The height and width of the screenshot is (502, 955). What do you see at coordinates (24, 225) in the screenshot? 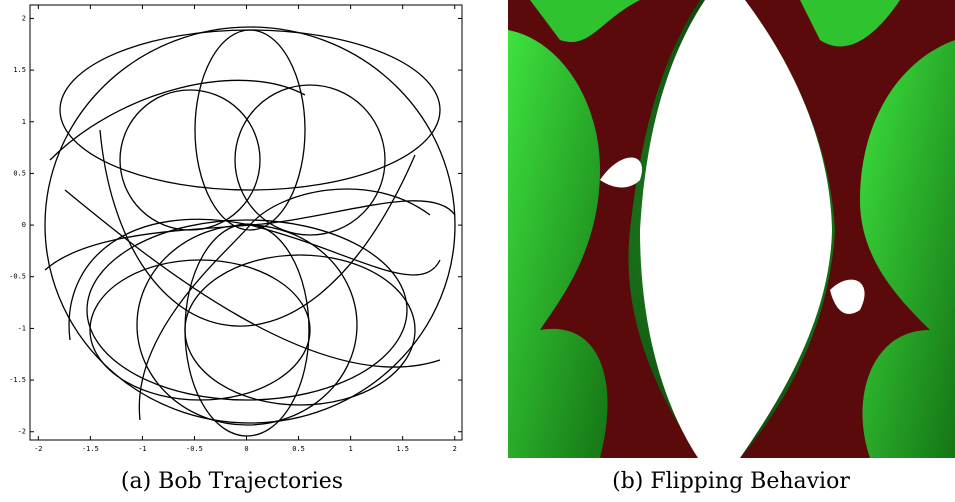
I see `y-tick-label: 0` at bounding box center [24, 225].